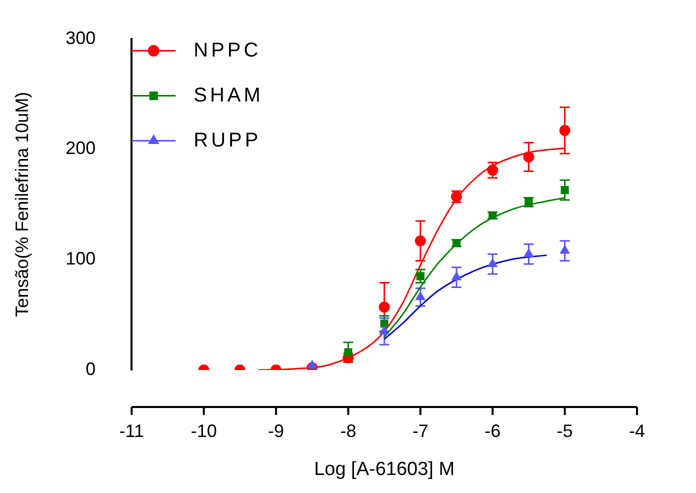 The height and width of the screenshot is (493, 696). What do you see at coordinates (228, 140) in the screenshot?
I see `legend-label: RUPP` at bounding box center [228, 140].